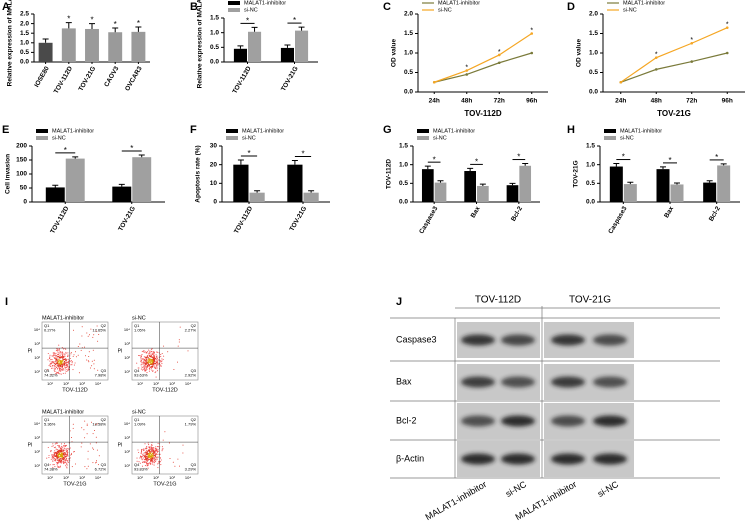  Describe the element at coordinates (10, 43) in the screenshot. I see `y-axis-label: Relative expression of MALAT1` at that location.